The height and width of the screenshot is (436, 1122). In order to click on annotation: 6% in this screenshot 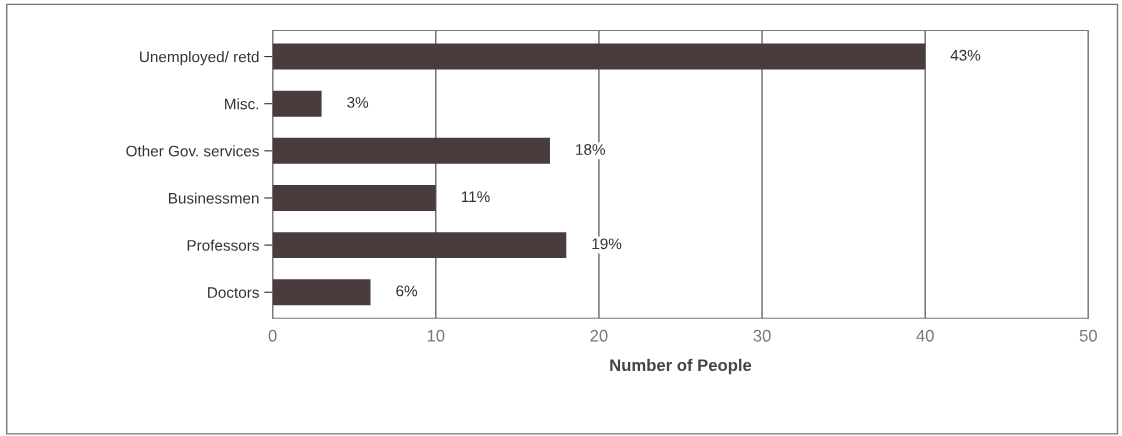, I will do `click(407, 291)`.